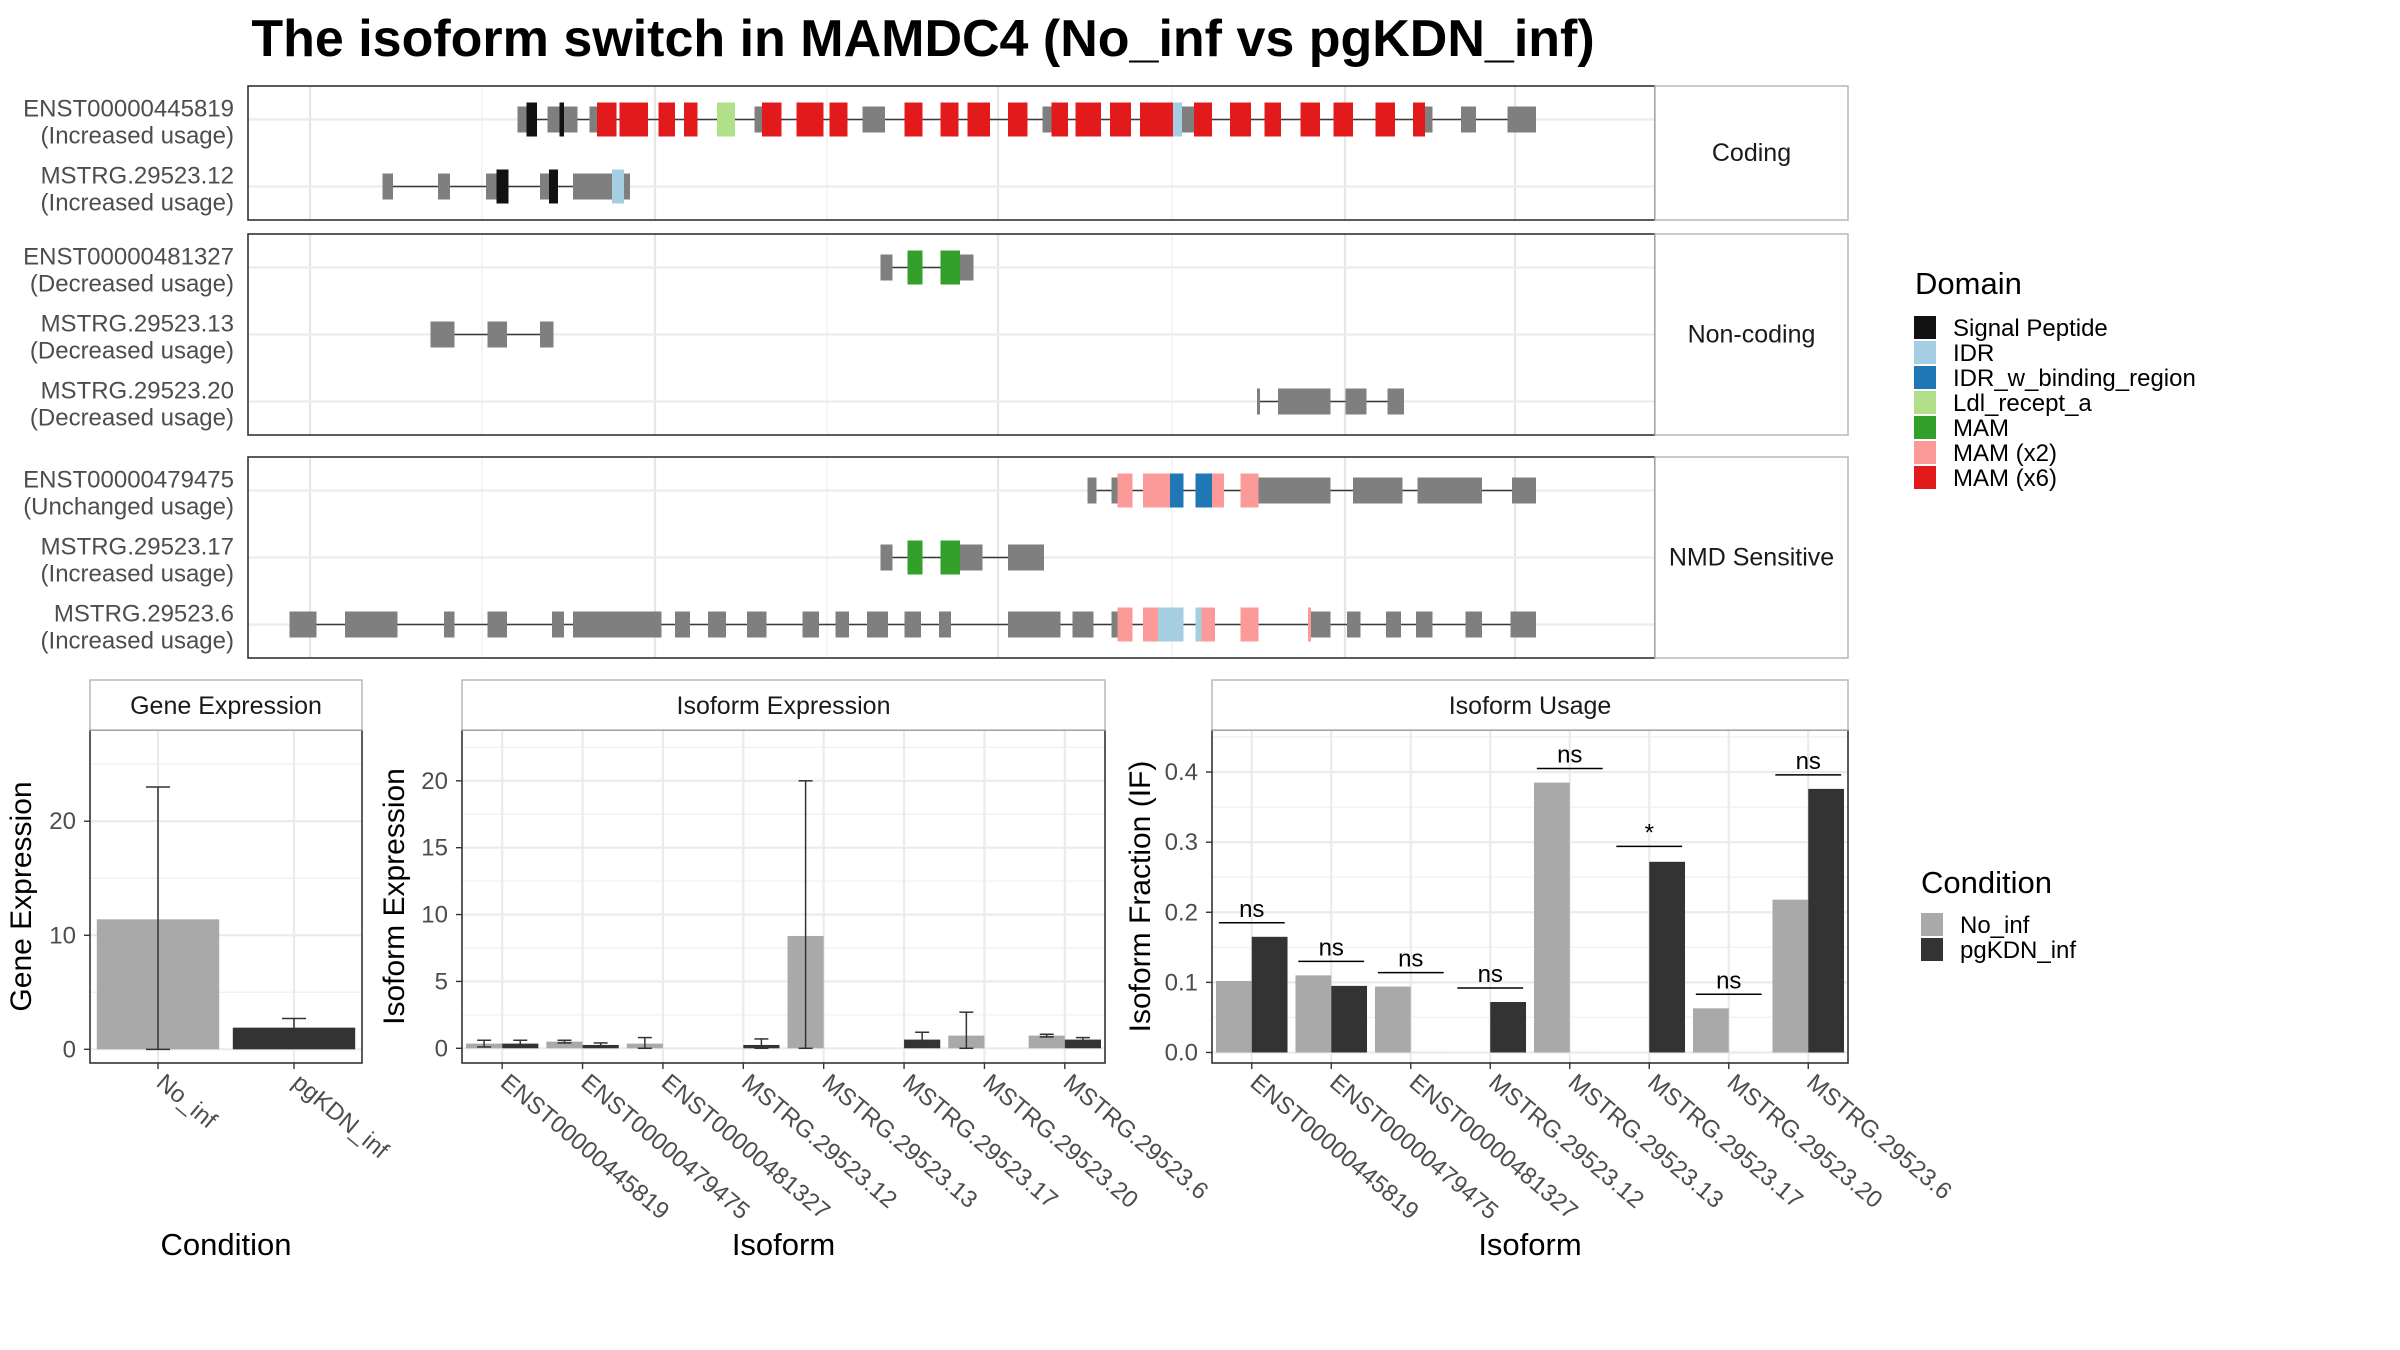 The height and width of the screenshot is (1350, 2400). What do you see at coordinates (2018, 950) in the screenshot?
I see `legend-label: pgKDN_inf` at bounding box center [2018, 950].